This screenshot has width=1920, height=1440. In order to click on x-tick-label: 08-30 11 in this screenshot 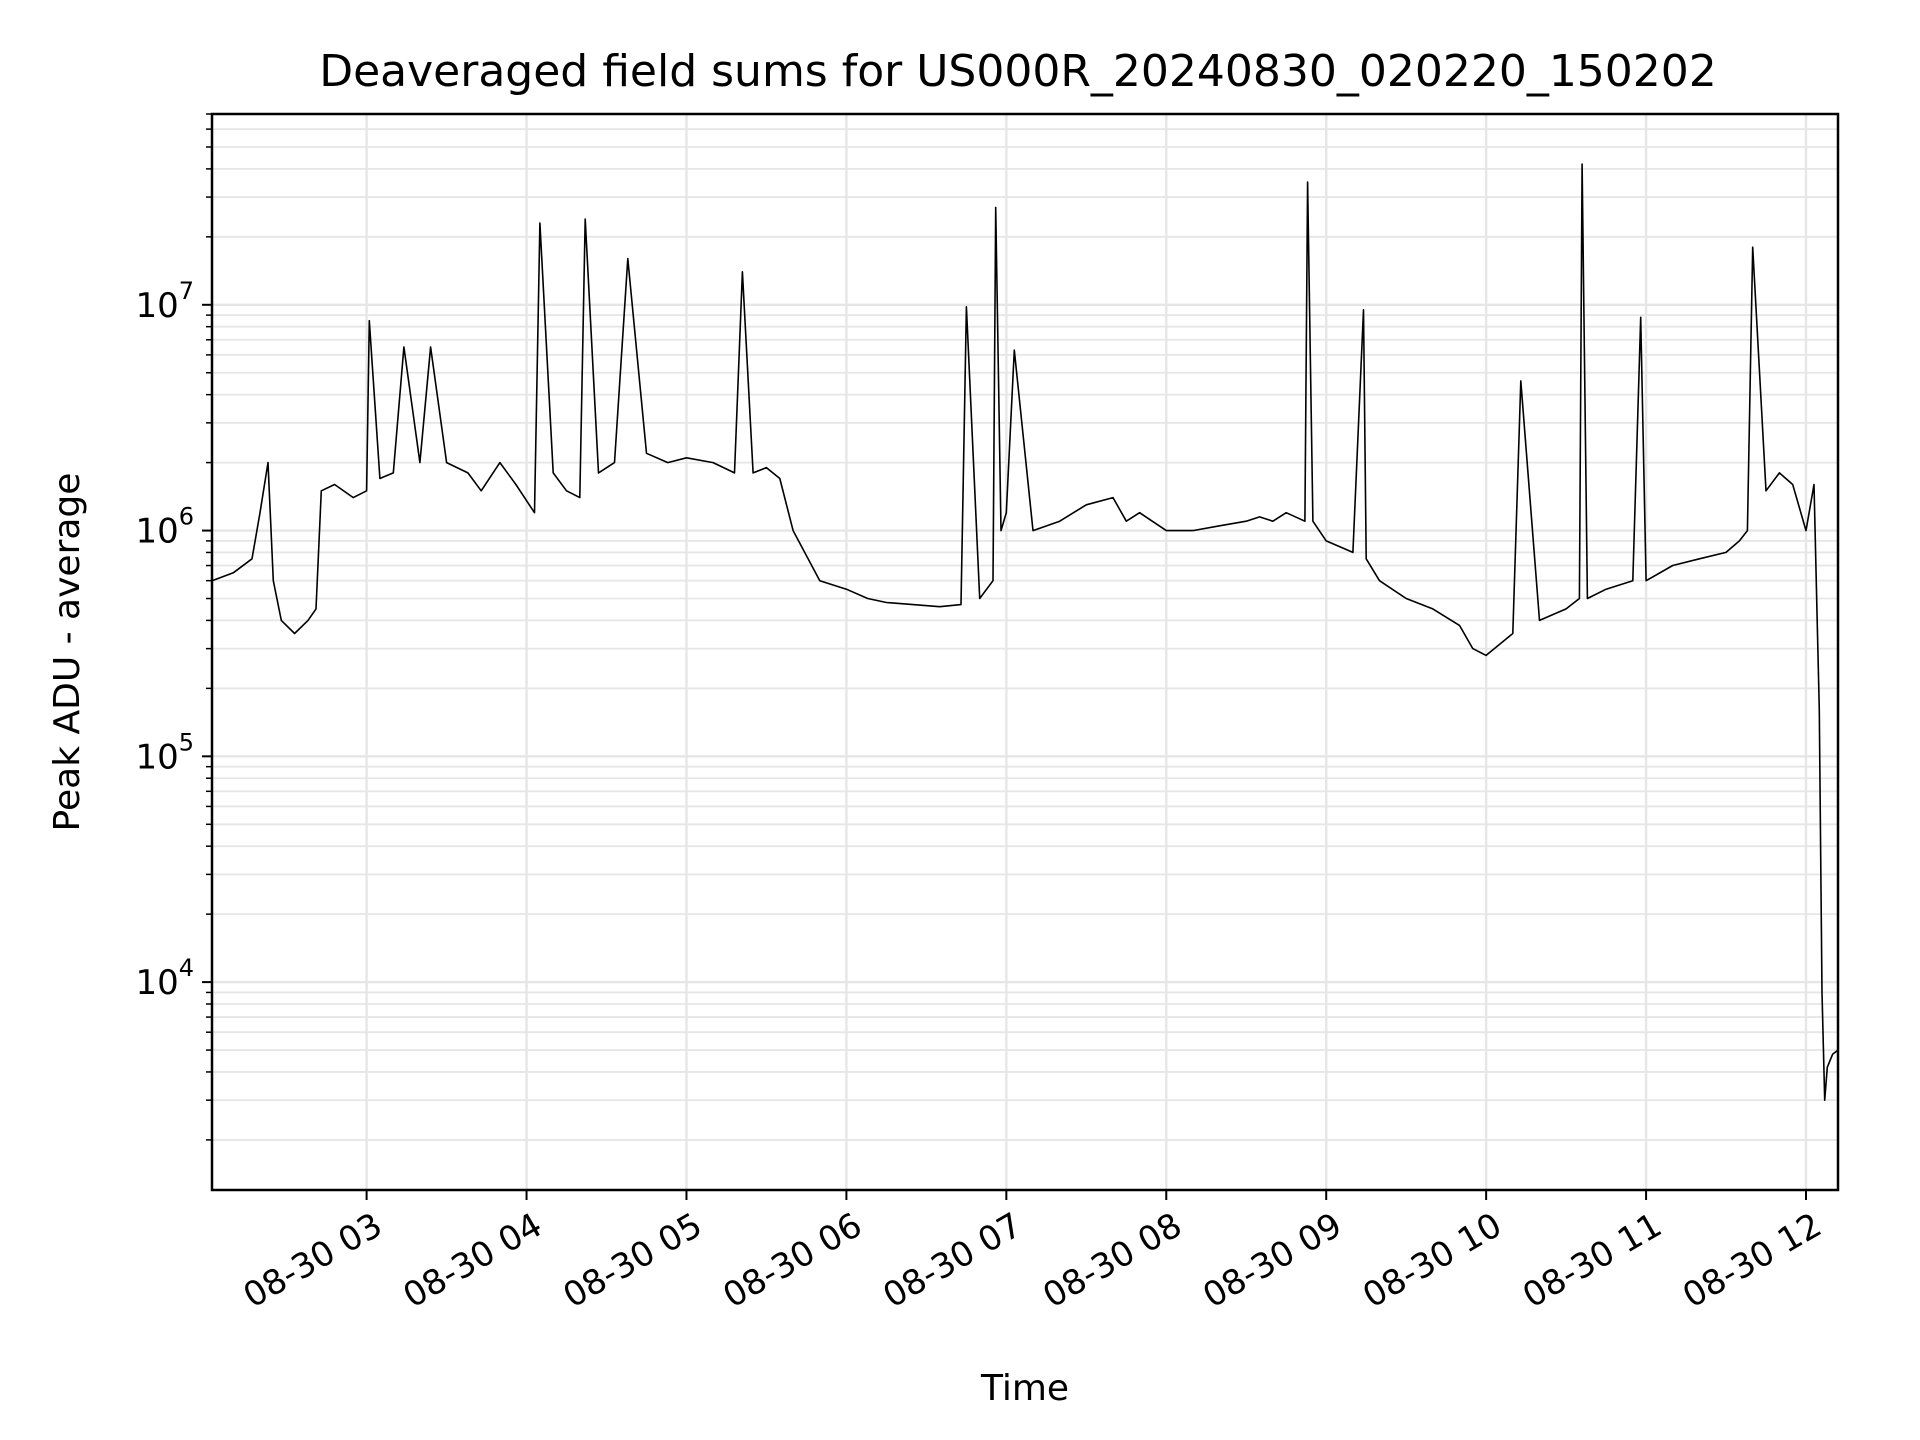, I will do `click(1592, 1260)`.